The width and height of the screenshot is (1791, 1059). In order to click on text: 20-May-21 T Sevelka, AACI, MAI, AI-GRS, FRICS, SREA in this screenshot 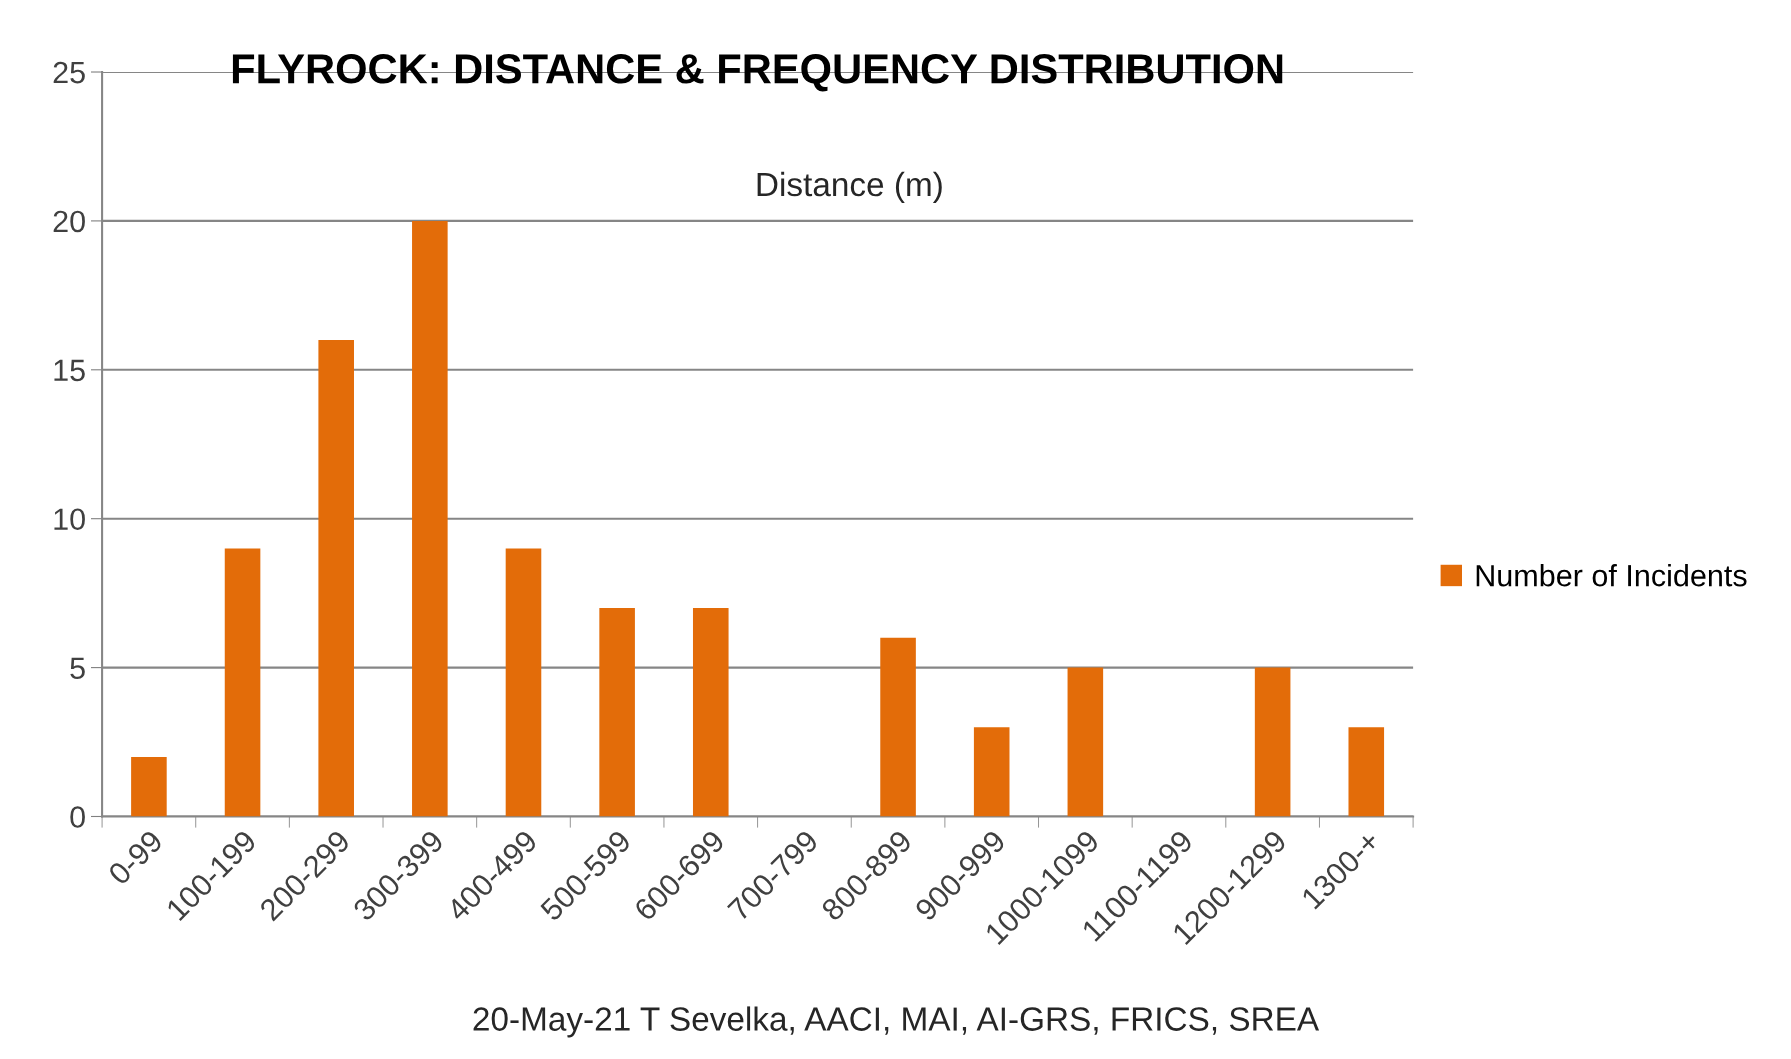, I will do `click(896, 1022)`.